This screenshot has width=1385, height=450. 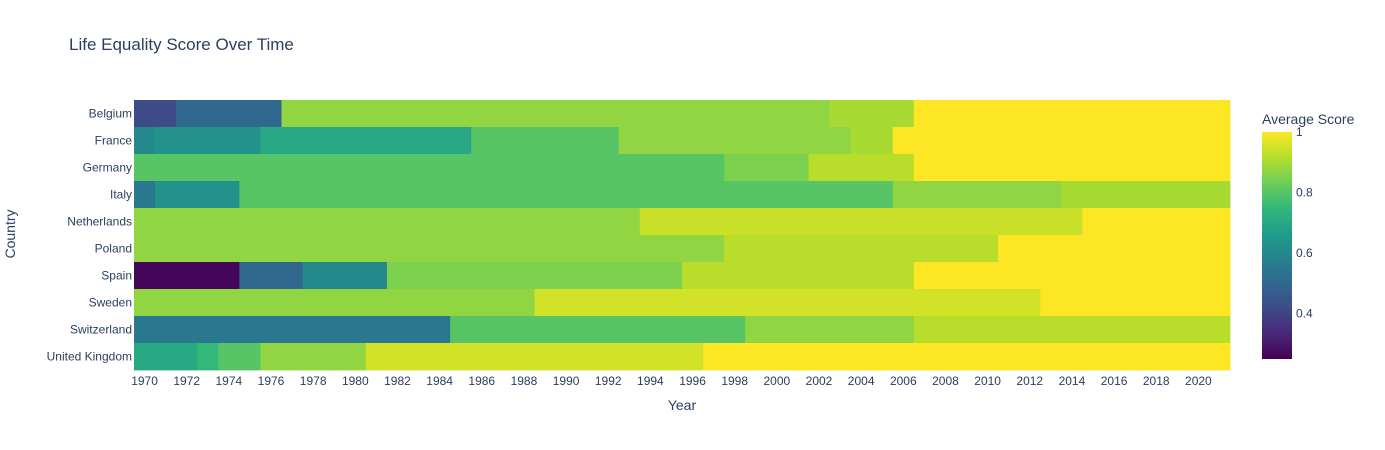 I want to click on x-tick-label: 2016, so click(x=1114, y=381).